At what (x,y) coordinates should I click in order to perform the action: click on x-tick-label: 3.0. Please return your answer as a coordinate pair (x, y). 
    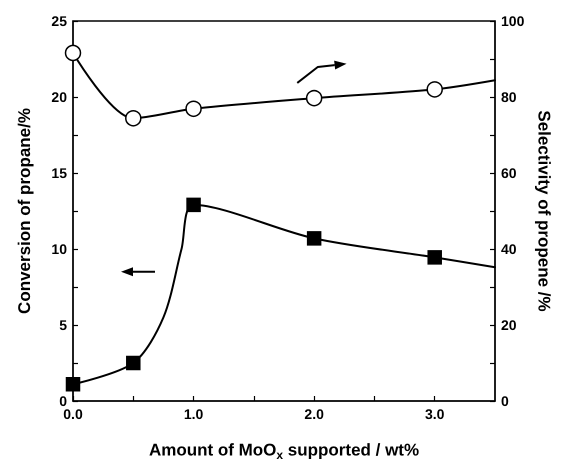
    Looking at the image, I should click on (434, 414).